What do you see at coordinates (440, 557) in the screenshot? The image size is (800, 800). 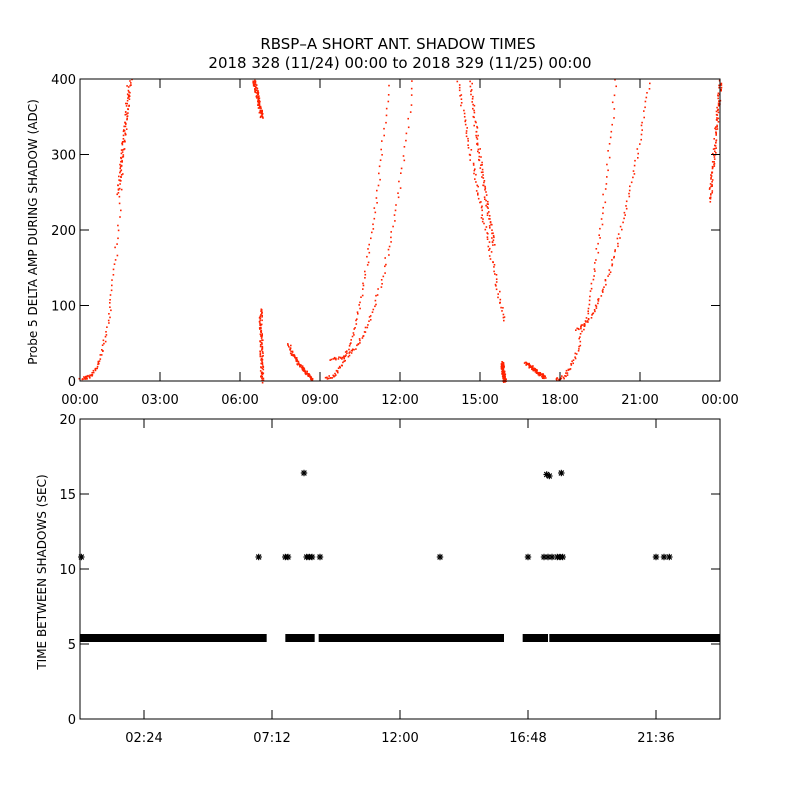 I see `shadow-interval-point` at bounding box center [440, 557].